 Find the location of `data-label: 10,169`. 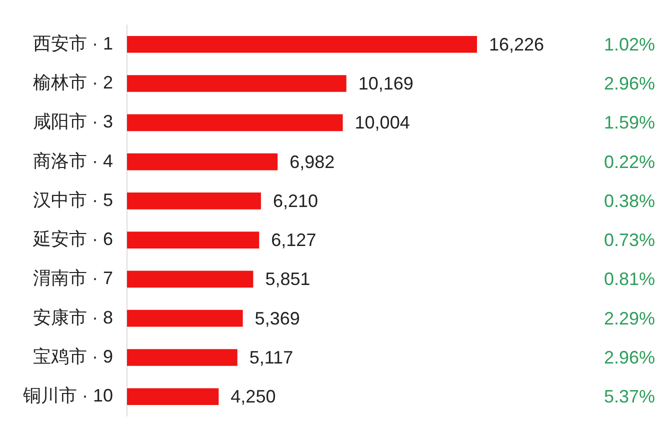

data-label: 10,169 is located at coordinates (386, 83).